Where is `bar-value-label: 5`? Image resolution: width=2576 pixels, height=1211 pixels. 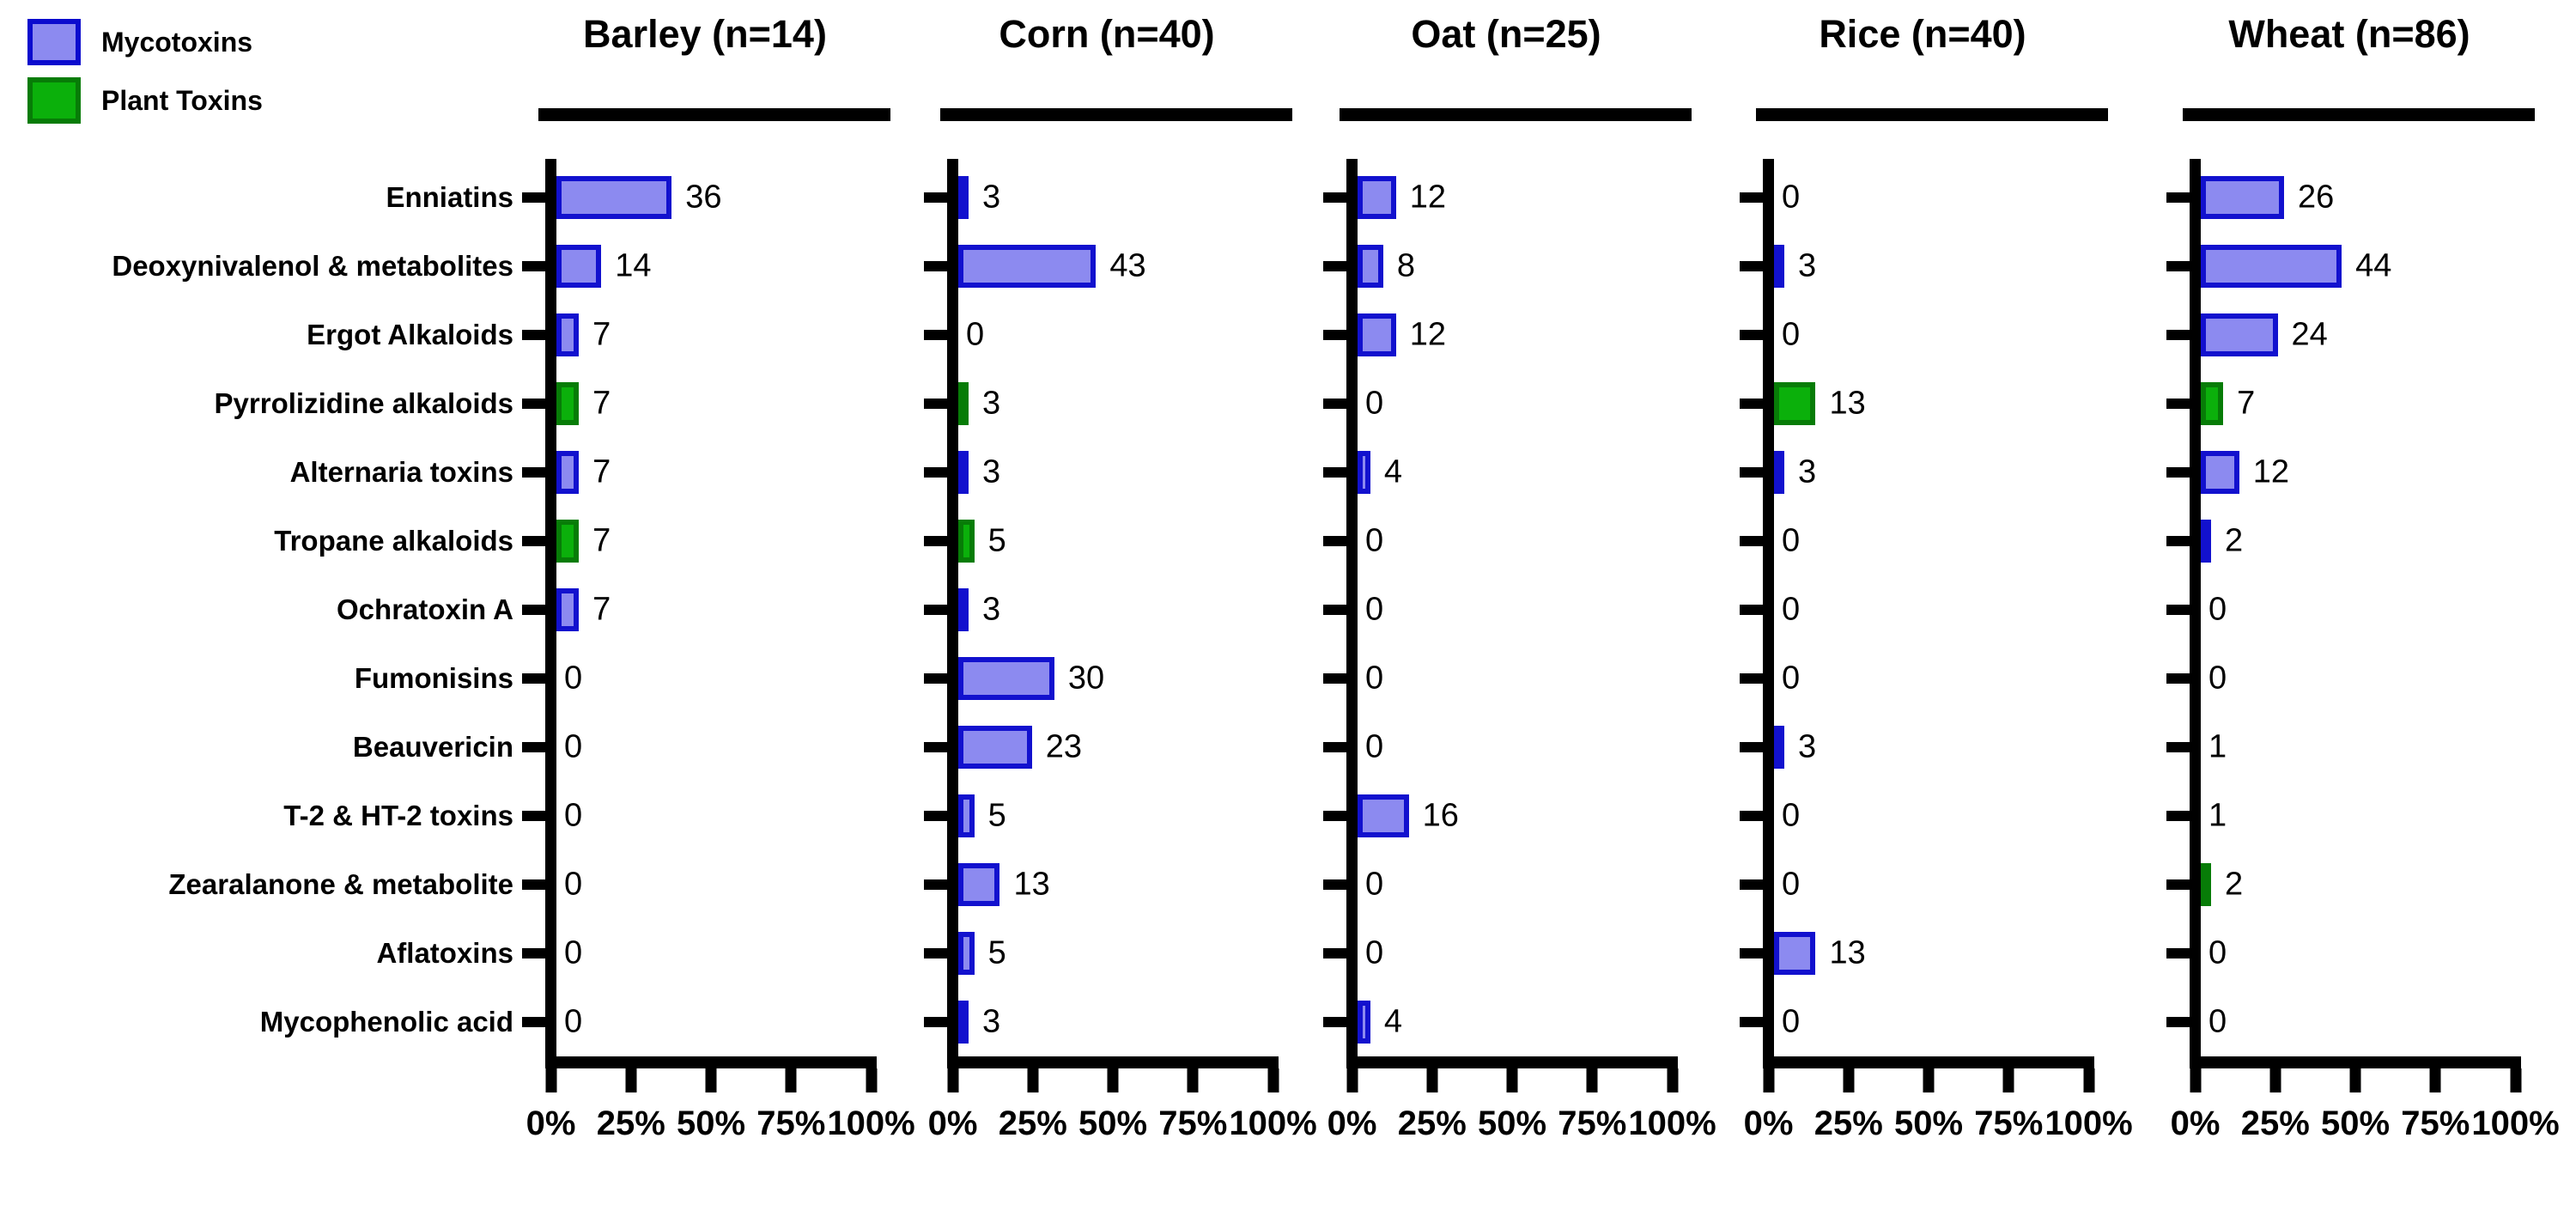 bar-value-label: 5 is located at coordinates (996, 815).